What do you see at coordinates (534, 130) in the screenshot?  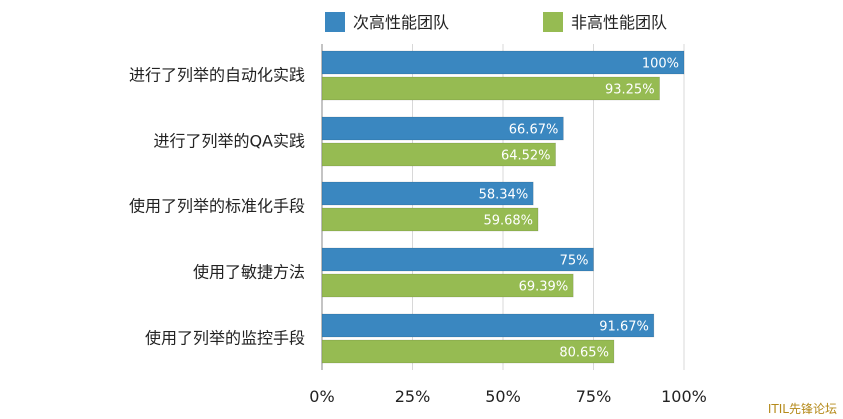 I see `data-label: 66.67%` at bounding box center [534, 130].